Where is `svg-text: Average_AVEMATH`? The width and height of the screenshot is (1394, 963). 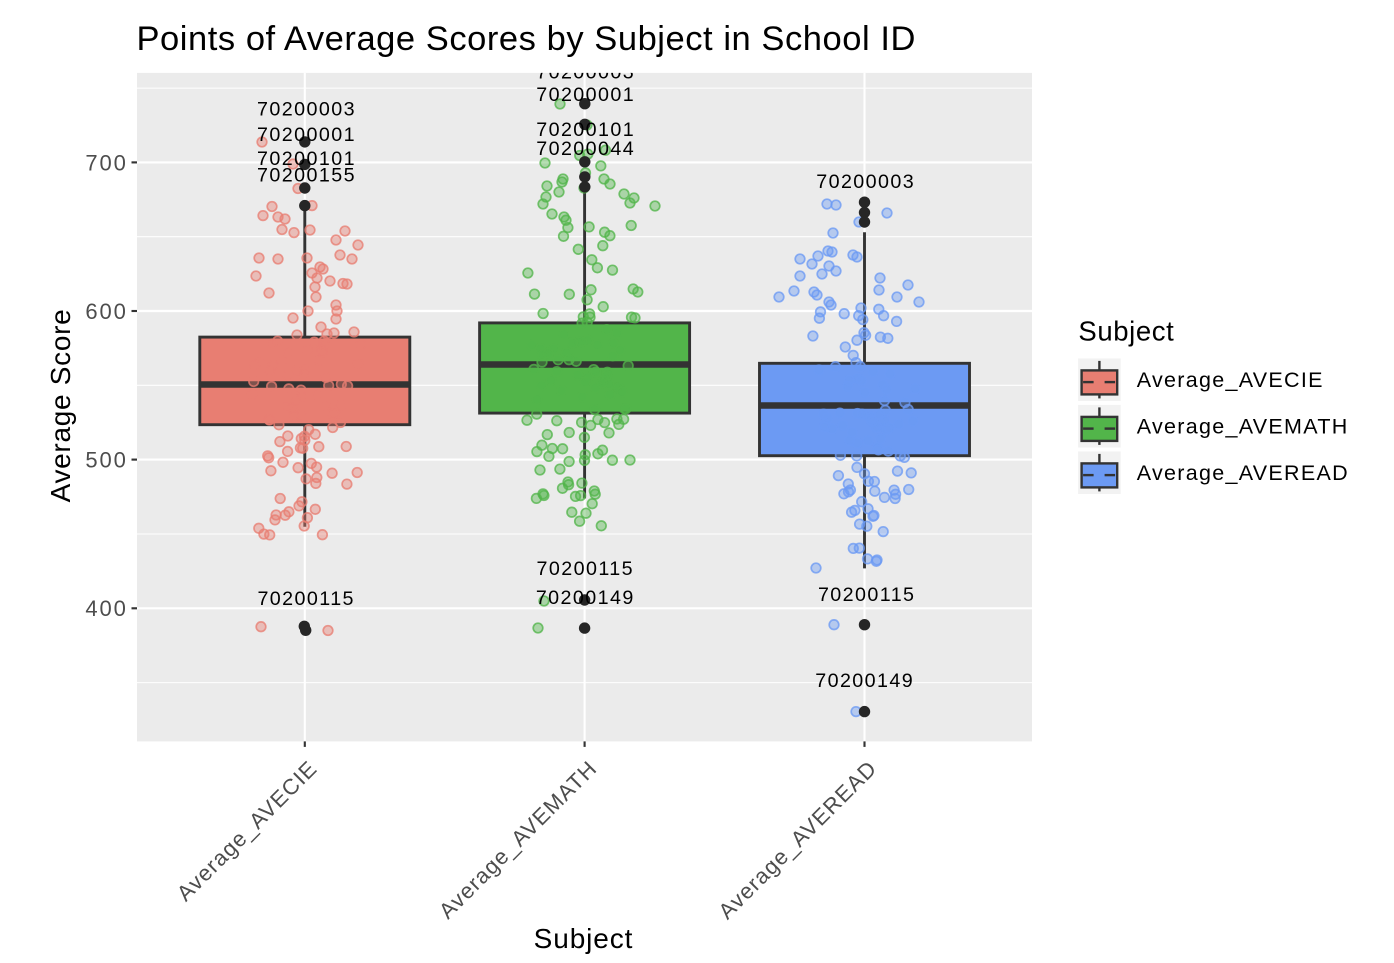
svg-text: Average_AVEMATH is located at coordinates (1243, 427).